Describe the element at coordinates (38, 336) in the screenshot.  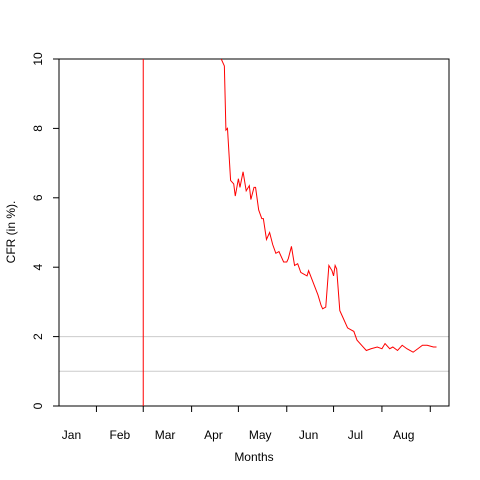
I see `y-tick-label: 2` at that location.